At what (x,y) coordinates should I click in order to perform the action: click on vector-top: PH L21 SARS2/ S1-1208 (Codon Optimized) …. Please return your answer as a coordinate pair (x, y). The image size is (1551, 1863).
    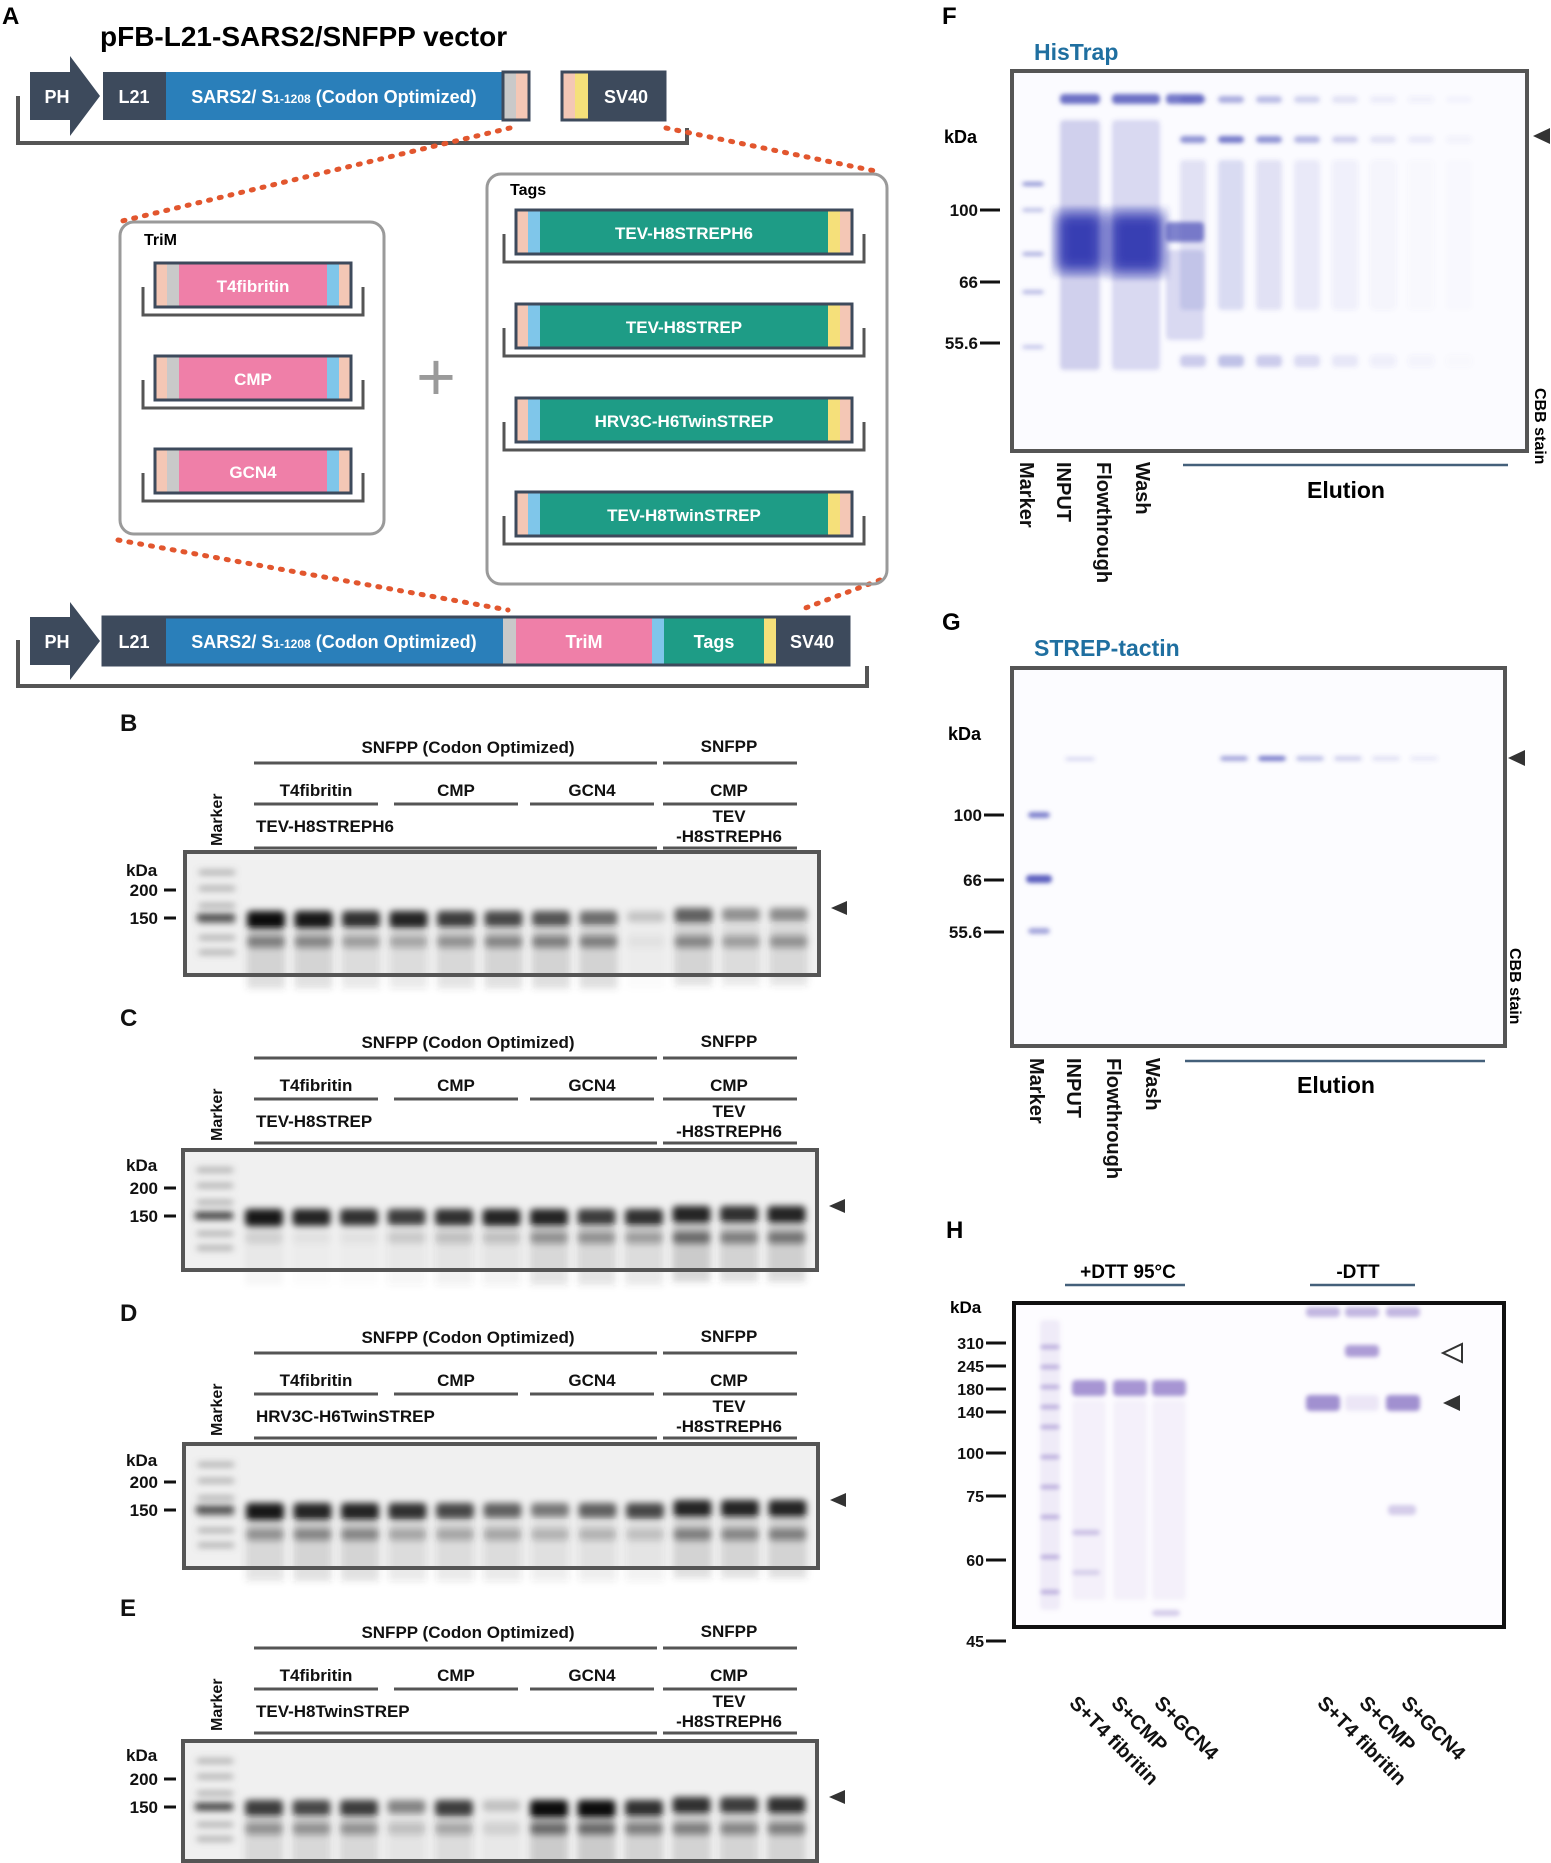
    Looking at the image, I should click on (352, 100).